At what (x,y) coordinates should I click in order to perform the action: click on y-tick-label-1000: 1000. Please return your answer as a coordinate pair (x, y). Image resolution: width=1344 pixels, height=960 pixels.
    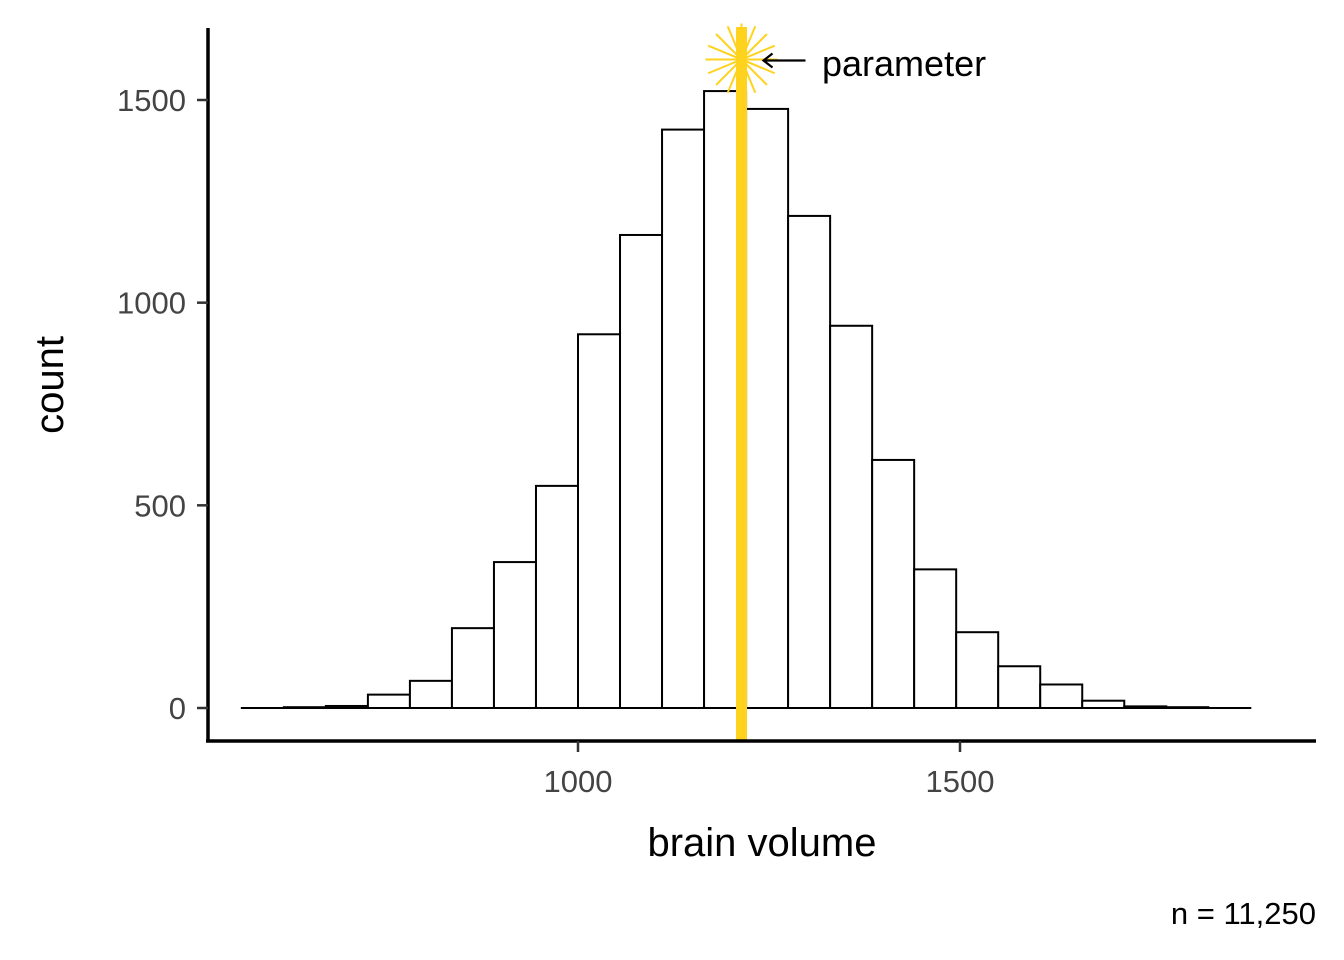
    Looking at the image, I should click on (151, 303).